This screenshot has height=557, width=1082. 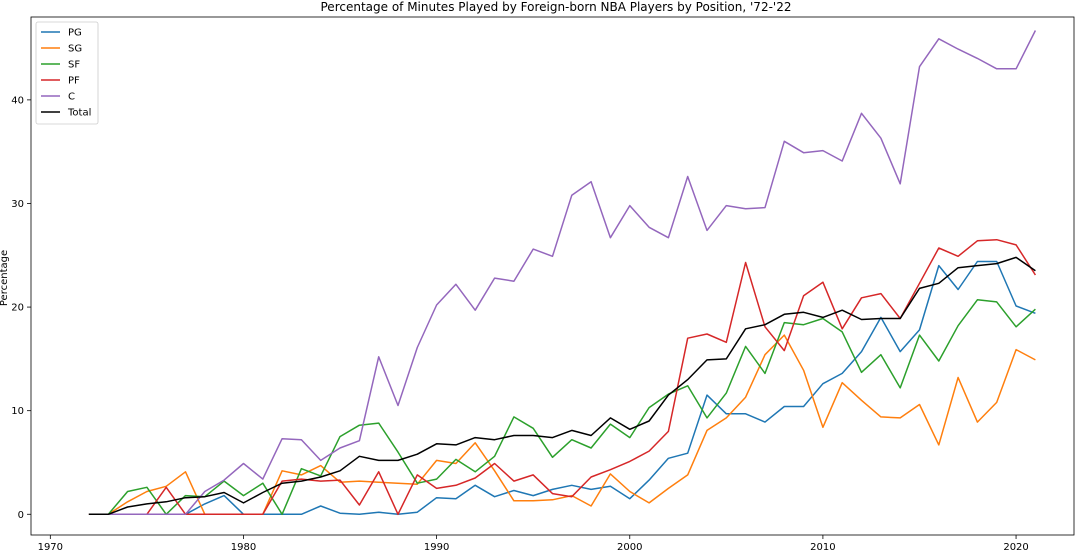 What do you see at coordinates (17, 204) in the screenshot?
I see `y-tick-label: 30` at bounding box center [17, 204].